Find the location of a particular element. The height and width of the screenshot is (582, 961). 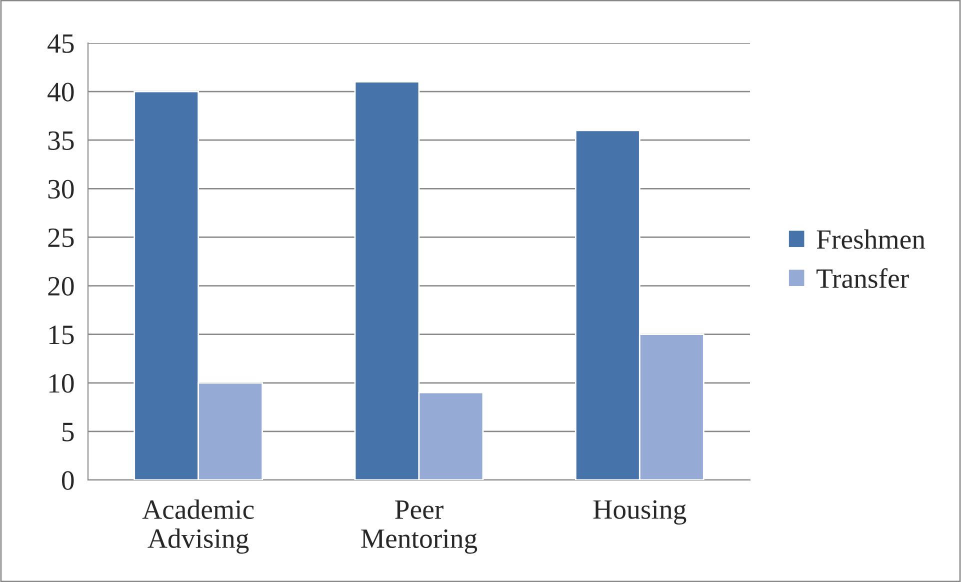

legend-label: Freshmen is located at coordinates (871, 239).